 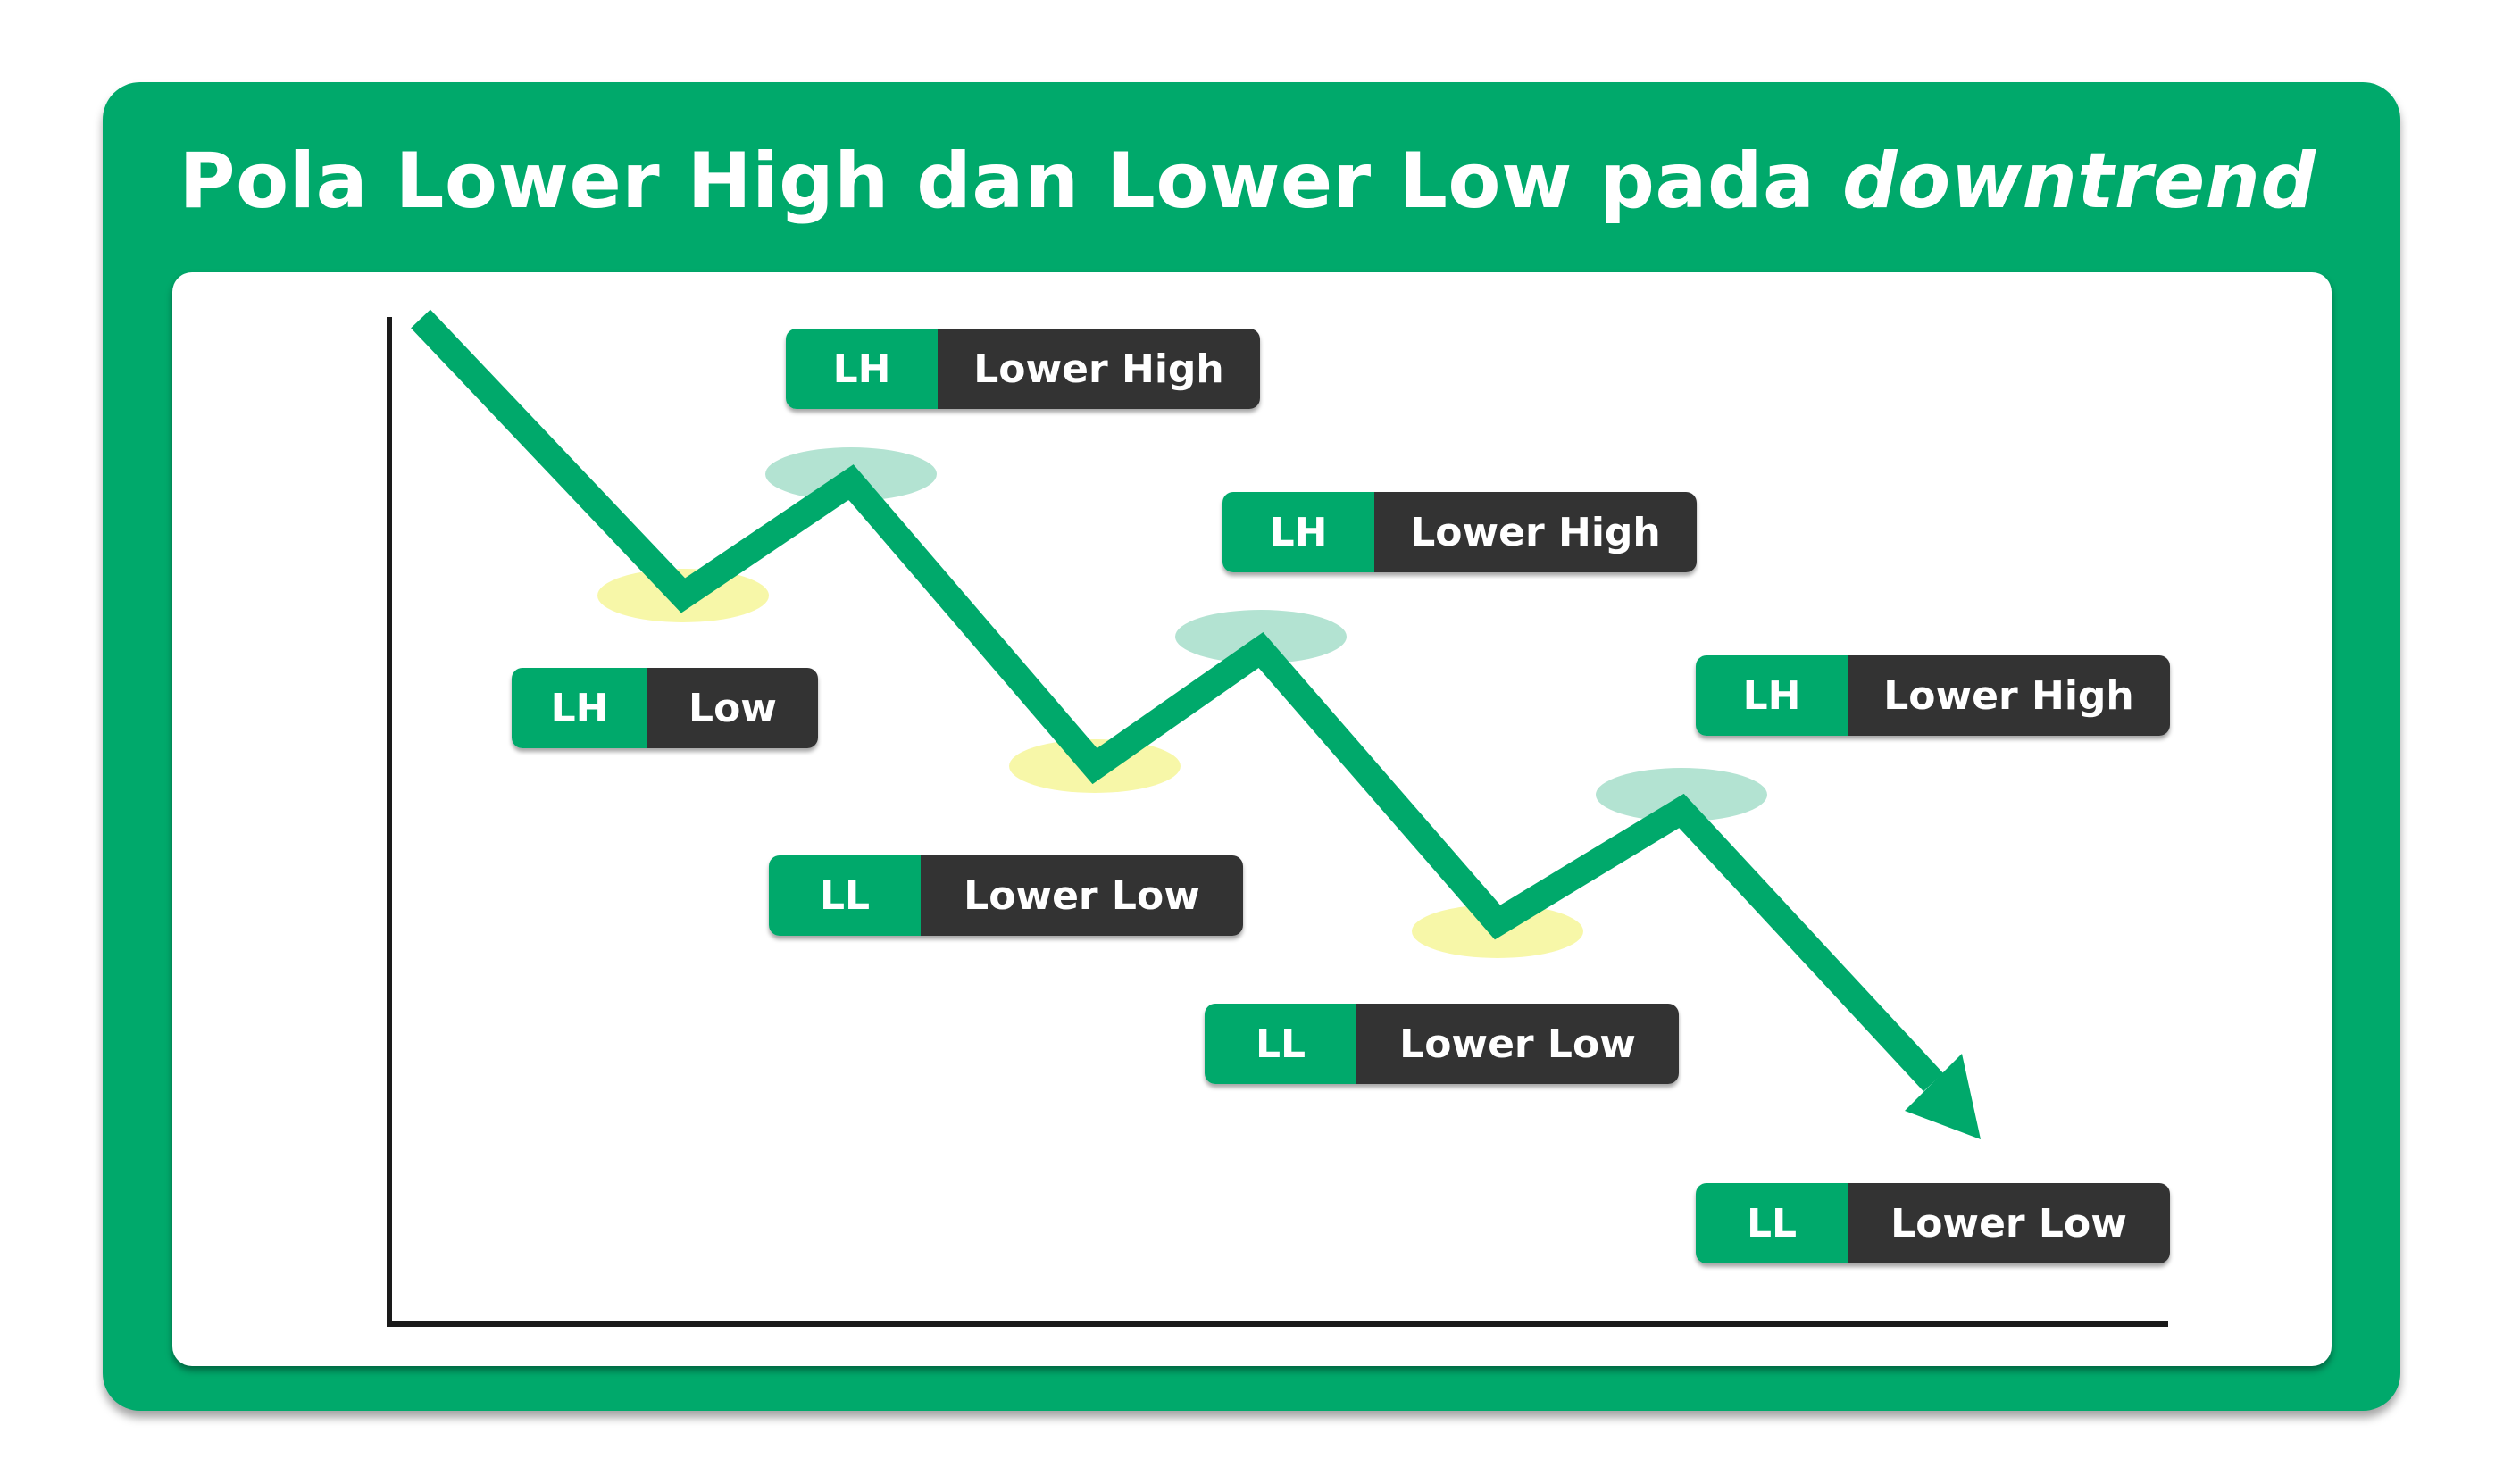 I want to click on badge-low: LH Low, so click(x=665, y=708).